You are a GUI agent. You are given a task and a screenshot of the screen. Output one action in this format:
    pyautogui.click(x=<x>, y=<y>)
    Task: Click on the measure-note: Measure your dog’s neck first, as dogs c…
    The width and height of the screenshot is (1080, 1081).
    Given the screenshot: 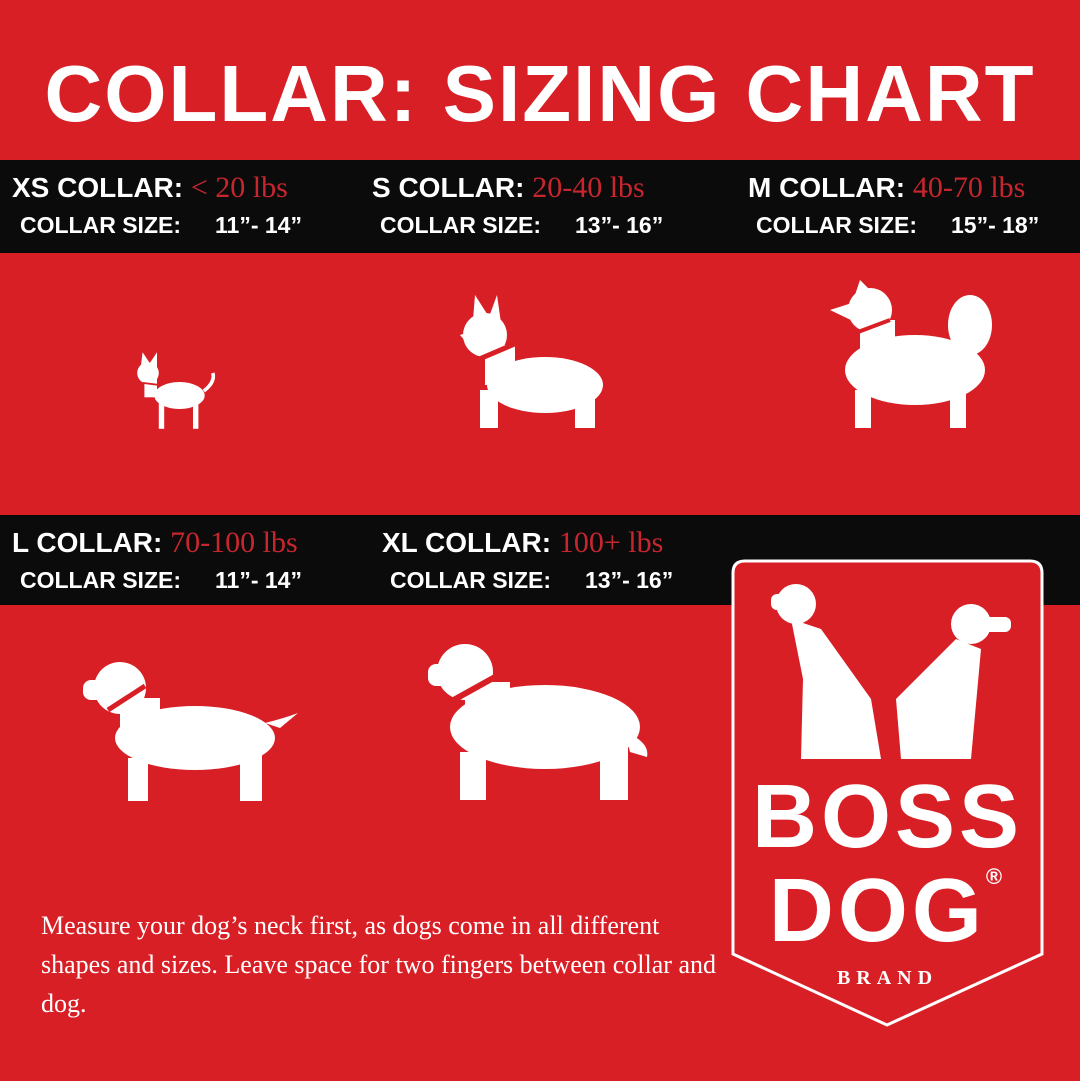 What is the action you would take?
    pyautogui.click(x=378, y=964)
    